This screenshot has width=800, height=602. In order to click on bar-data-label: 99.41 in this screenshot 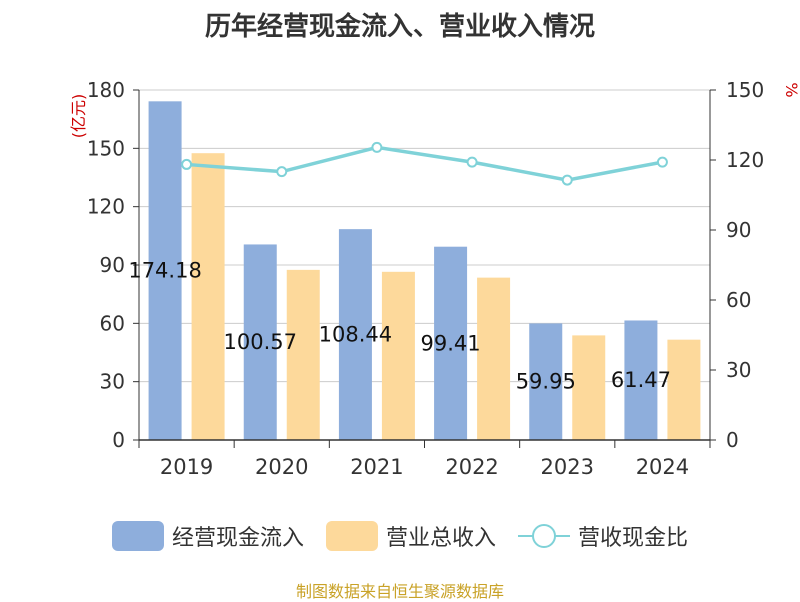, I will do `click(451, 343)`.